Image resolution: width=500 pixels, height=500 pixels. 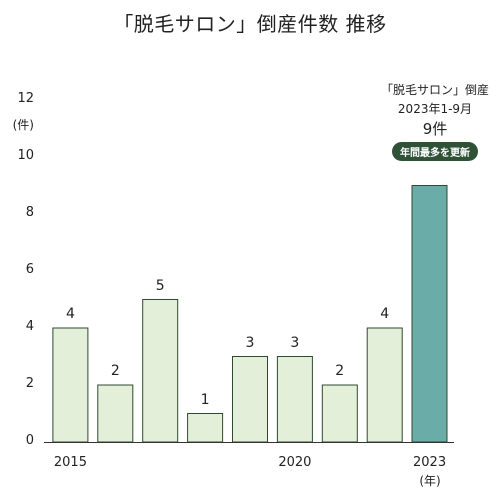 I want to click on bar-2016, so click(x=115, y=413).